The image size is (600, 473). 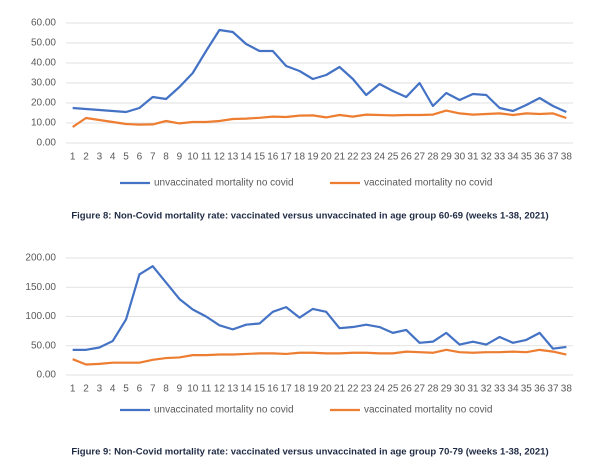 I want to click on y-tick-label: 30.00, so click(x=43, y=83).